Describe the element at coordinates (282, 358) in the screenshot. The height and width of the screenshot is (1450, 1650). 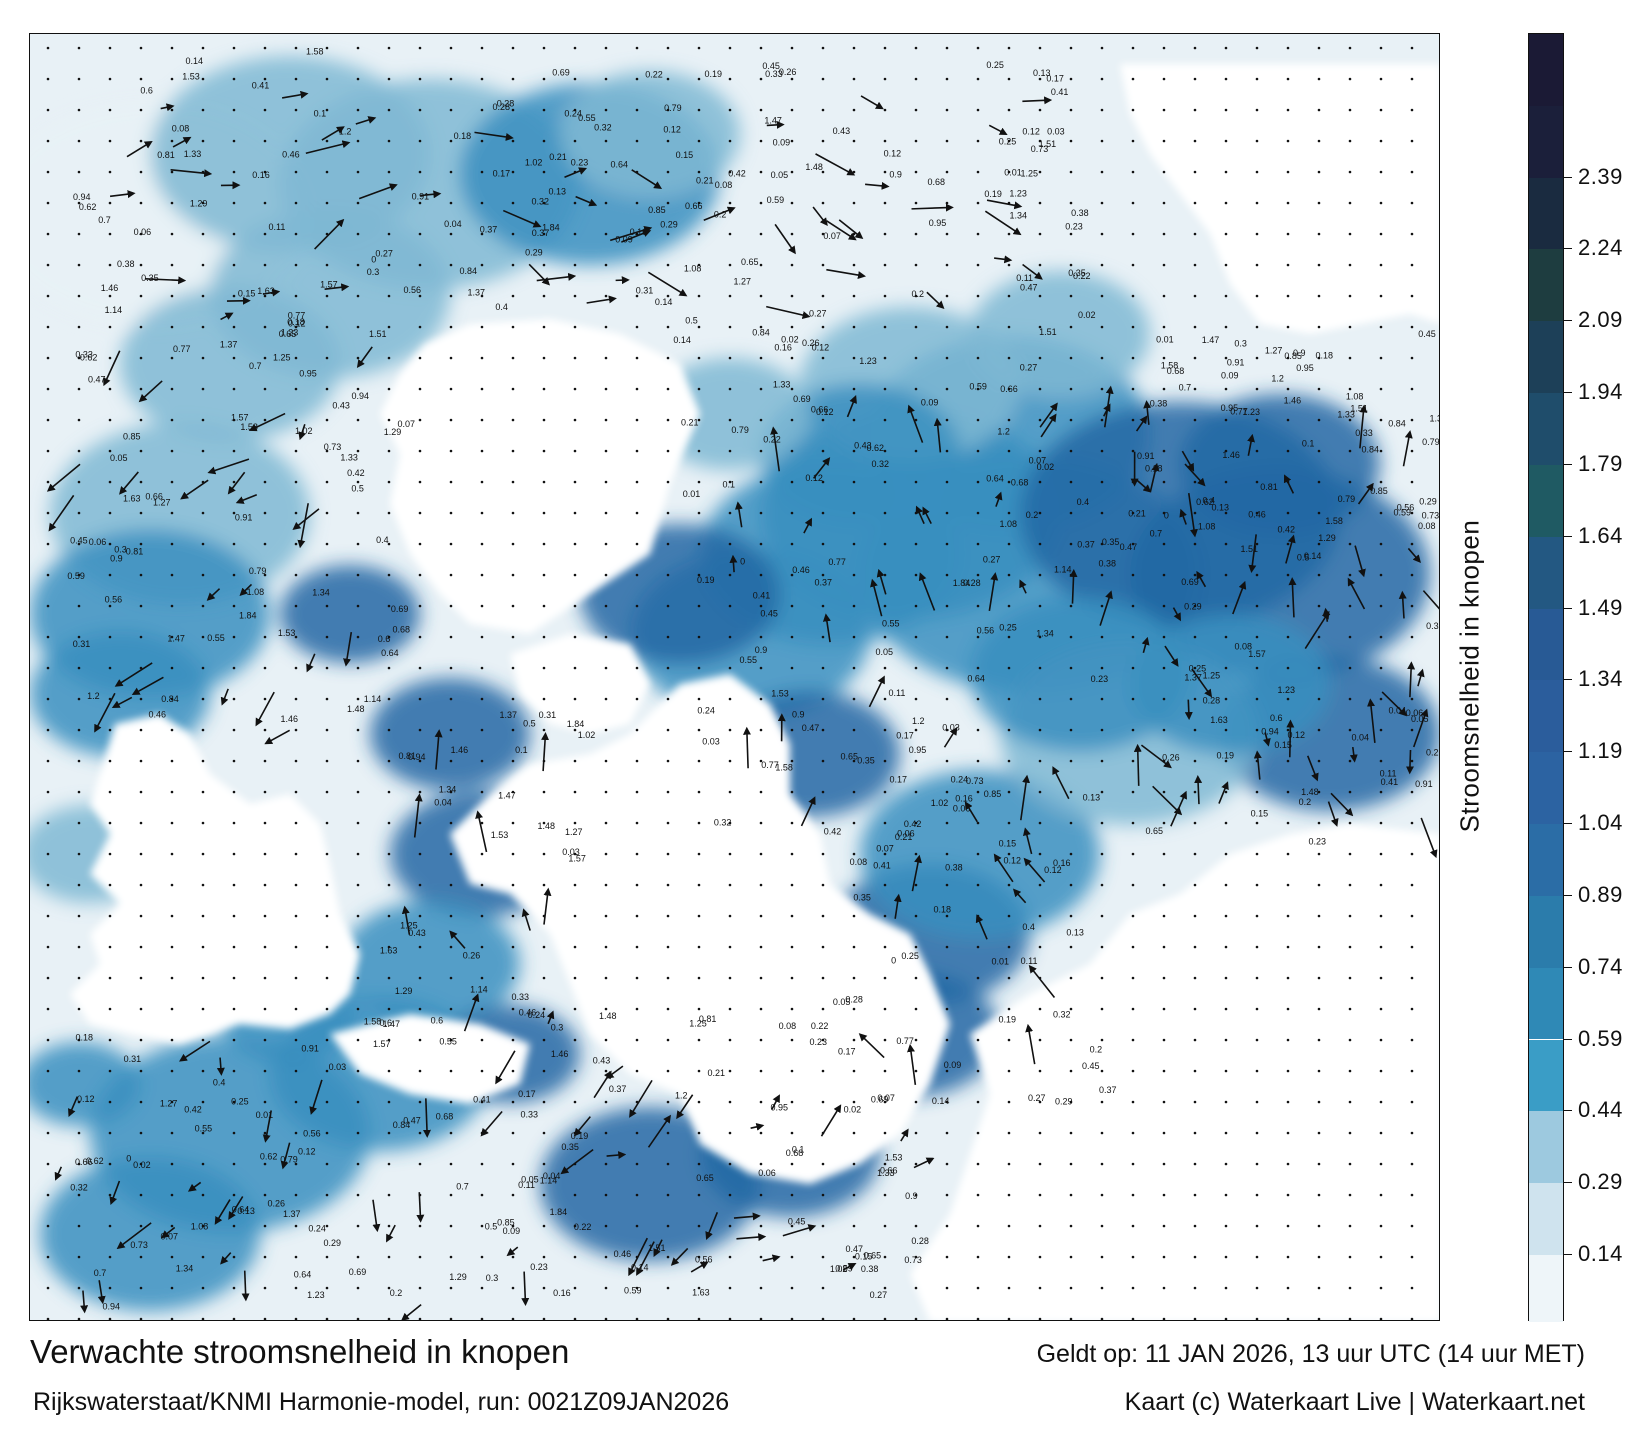
I see `speed-label: 1.25` at that location.